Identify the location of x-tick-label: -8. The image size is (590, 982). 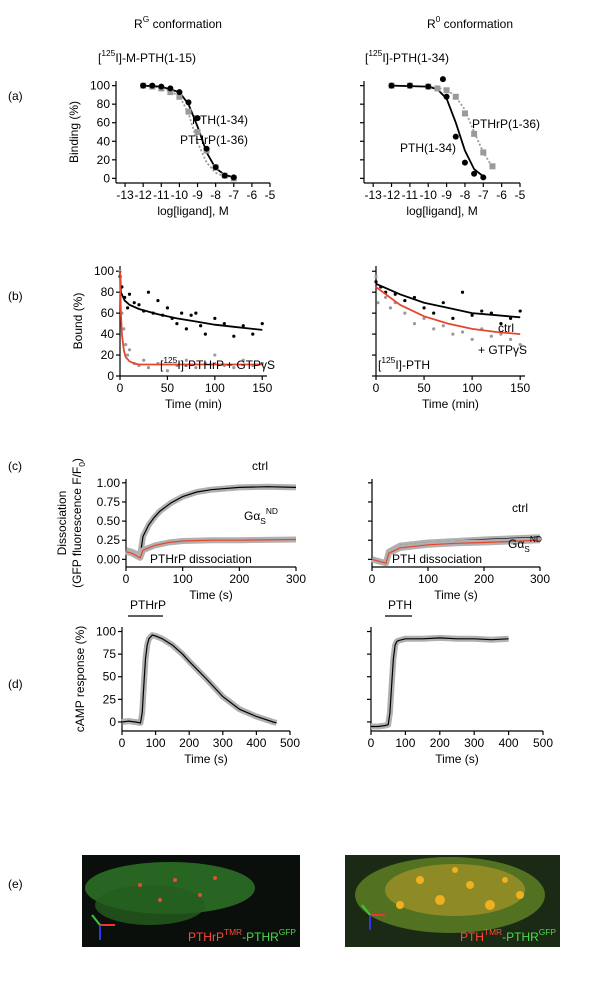
(215, 195).